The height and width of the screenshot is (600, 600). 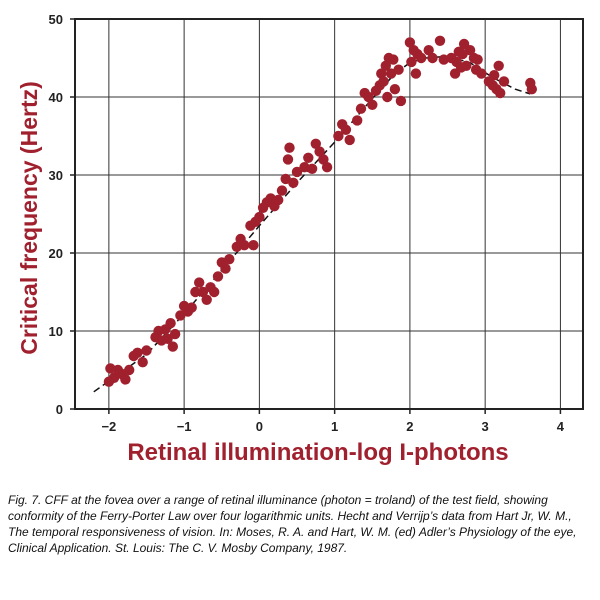 I want to click on y-tick-labels: 0 10 20 30 40 50, so click(x=56, y=214).